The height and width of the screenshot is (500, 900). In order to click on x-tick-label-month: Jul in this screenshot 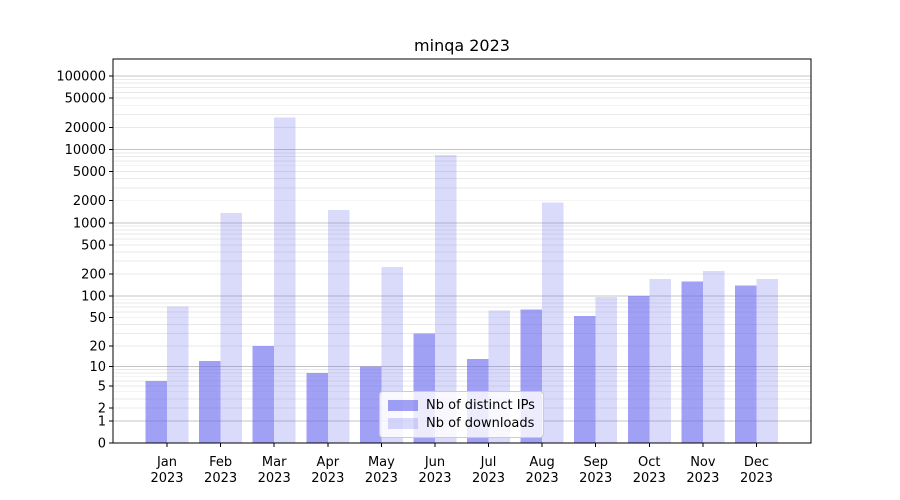, I will do `click(488, 462)`.